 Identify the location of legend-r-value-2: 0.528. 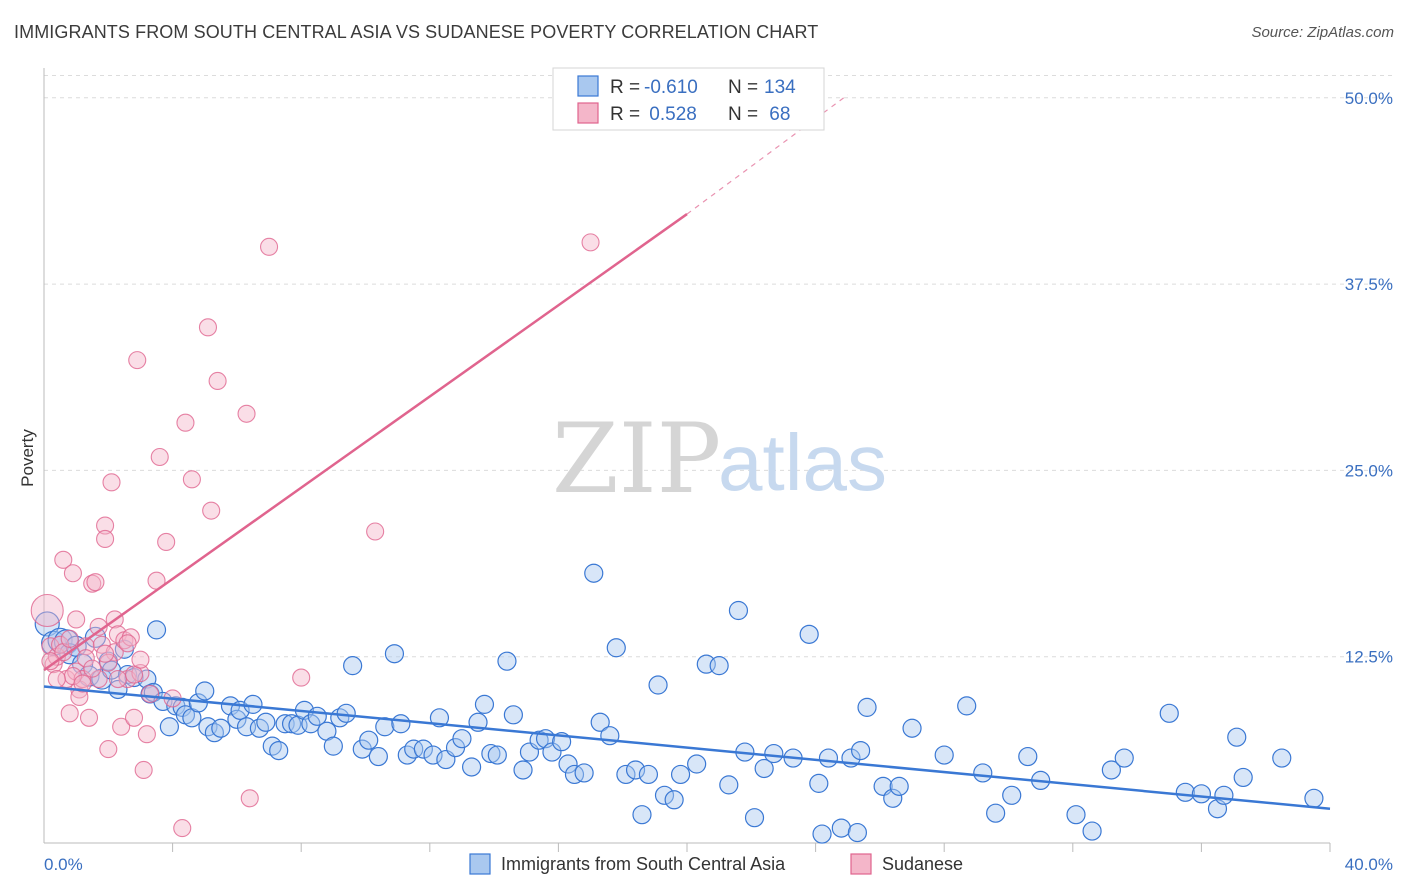
(670, 114).